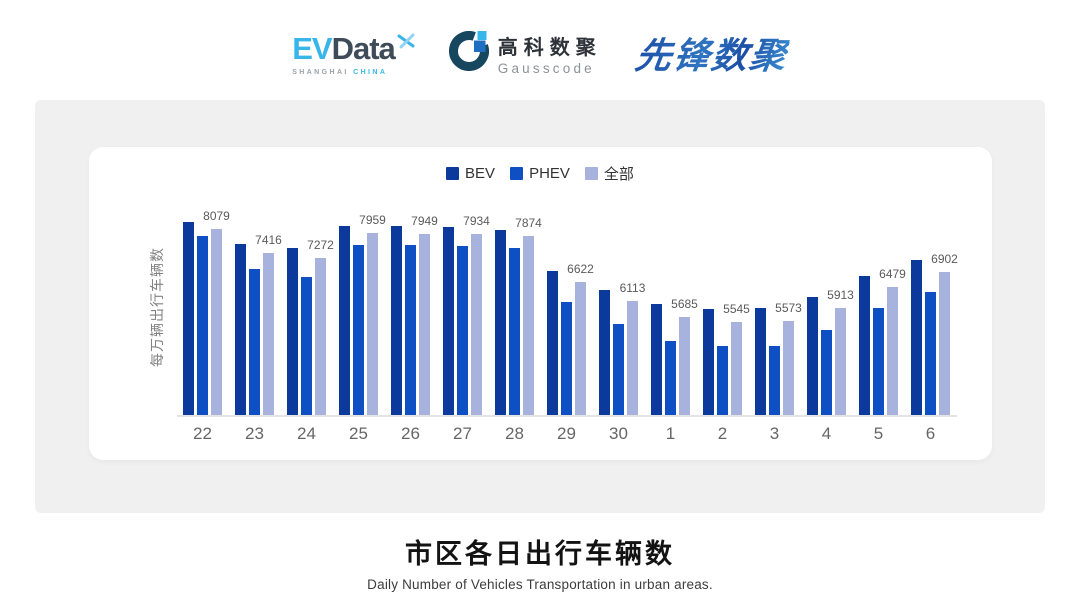  I want to click on x-tick-label: 25, so click(358, 433).